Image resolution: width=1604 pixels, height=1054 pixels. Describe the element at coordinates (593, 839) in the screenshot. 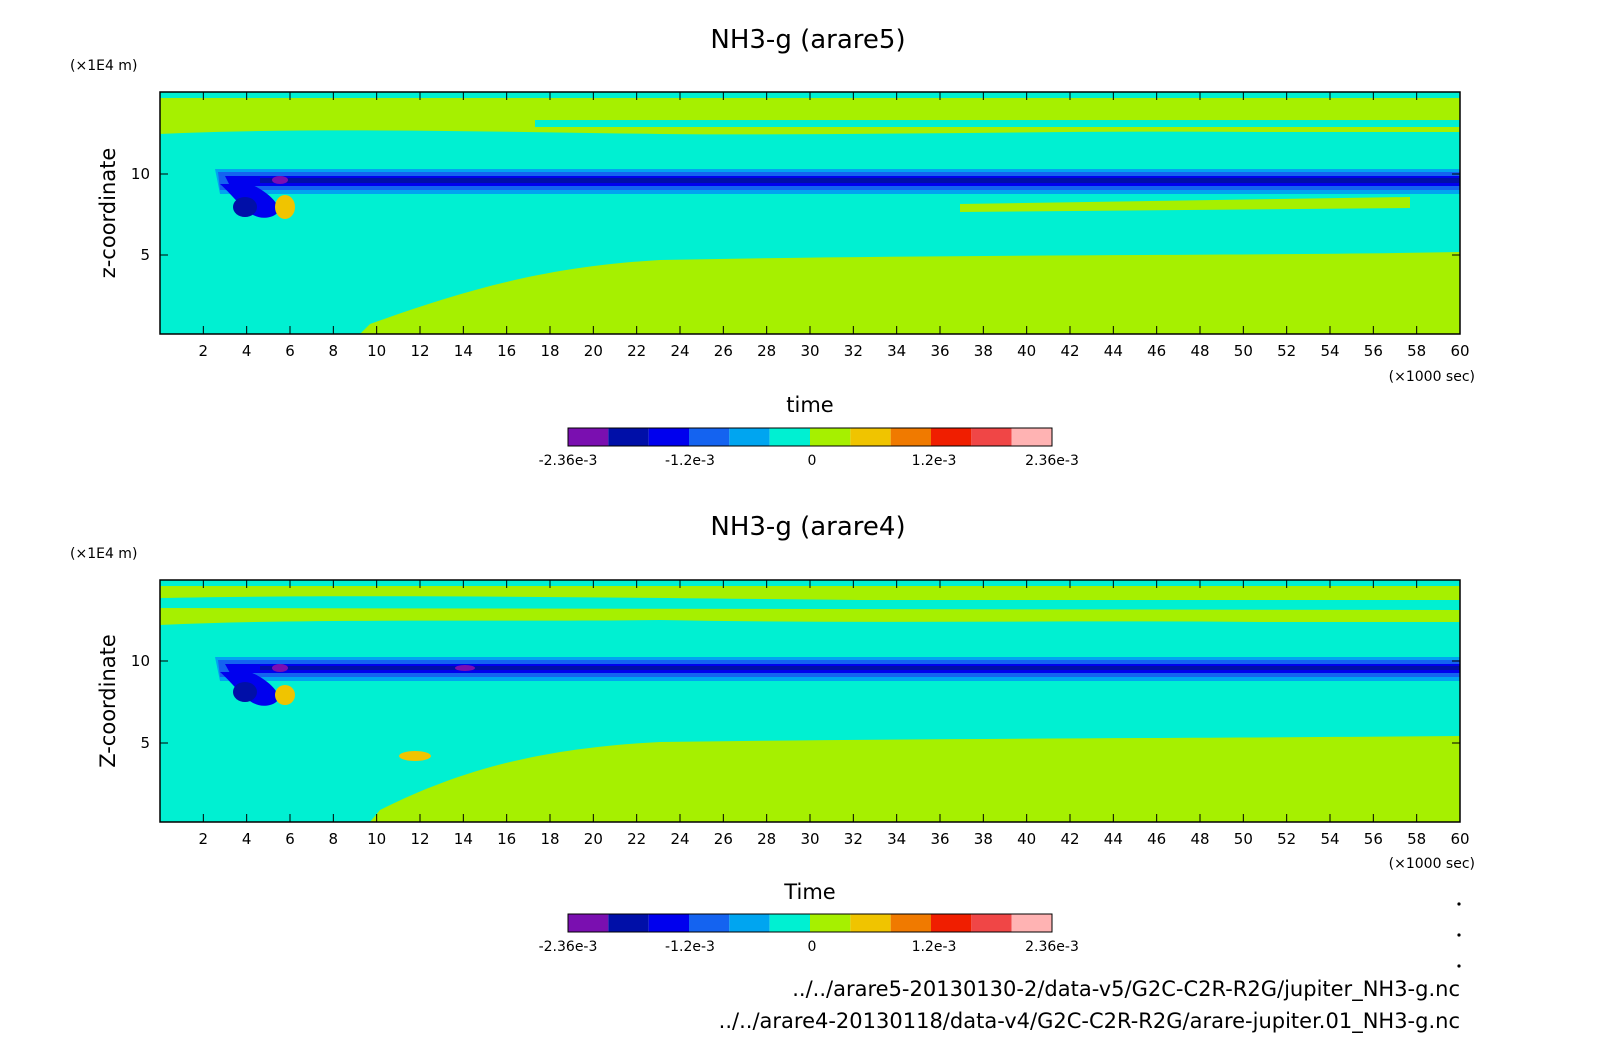

I see `x-tick-label: 20` at that location.